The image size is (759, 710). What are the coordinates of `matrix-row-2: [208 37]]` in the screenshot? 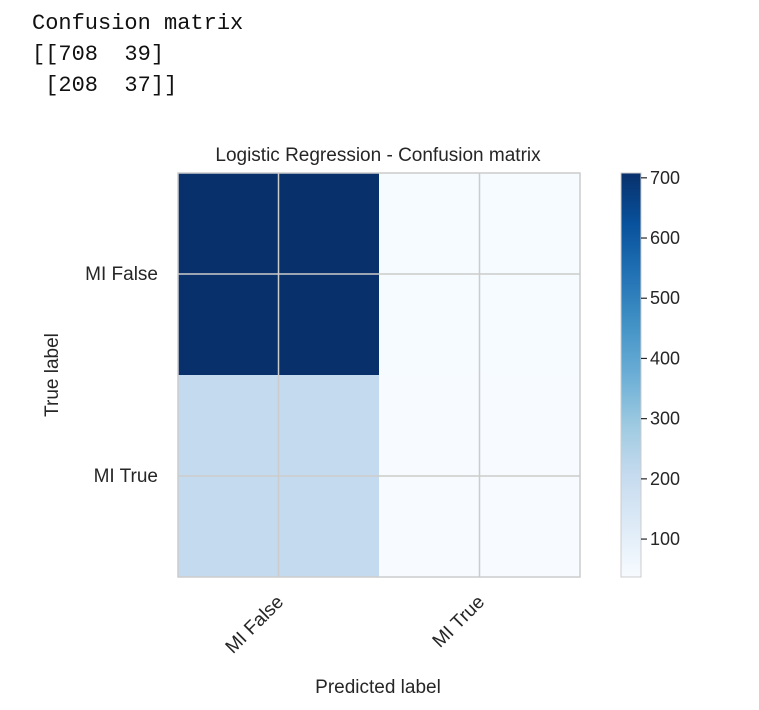 It's located at (105, 85).